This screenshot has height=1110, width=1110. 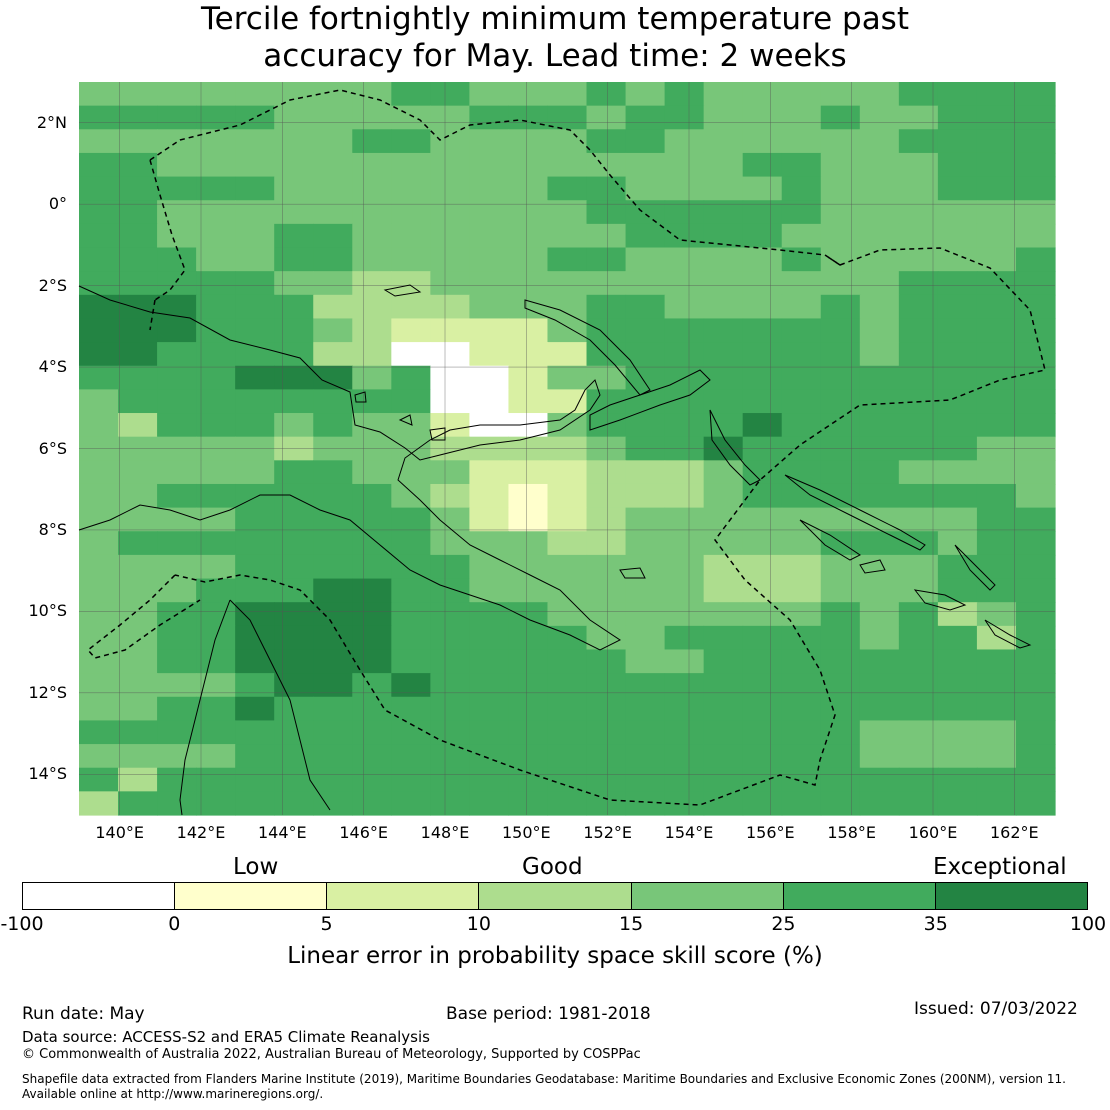 I want to click on colorbar-segment, so click(x=99, y=896).